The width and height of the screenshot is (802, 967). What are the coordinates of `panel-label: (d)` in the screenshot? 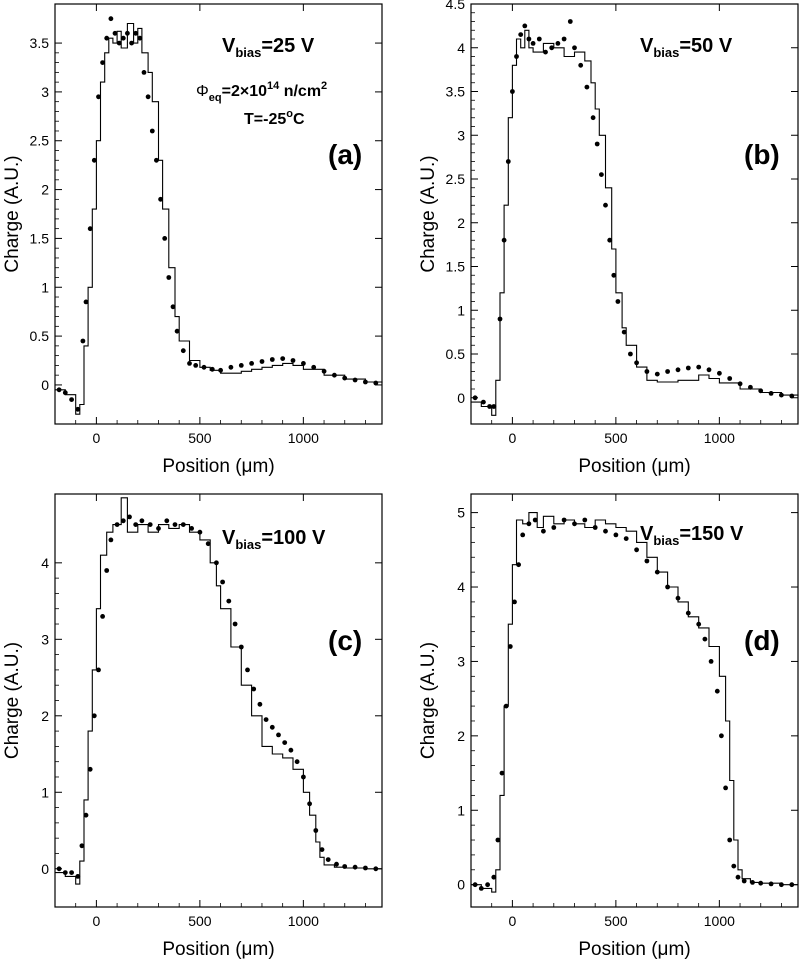 It's located at (762, 640).